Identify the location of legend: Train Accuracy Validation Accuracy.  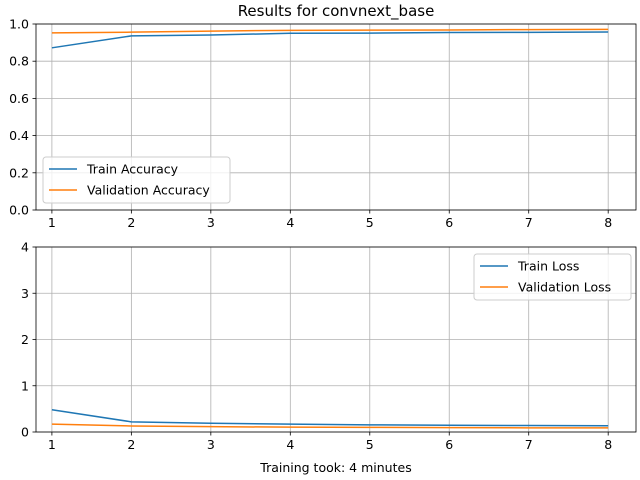
(136, 180).